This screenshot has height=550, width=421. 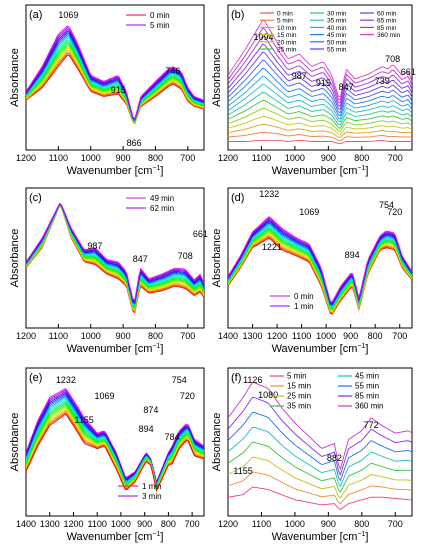 I want to click on peak-label: 1069, so click(x=105, y=396).